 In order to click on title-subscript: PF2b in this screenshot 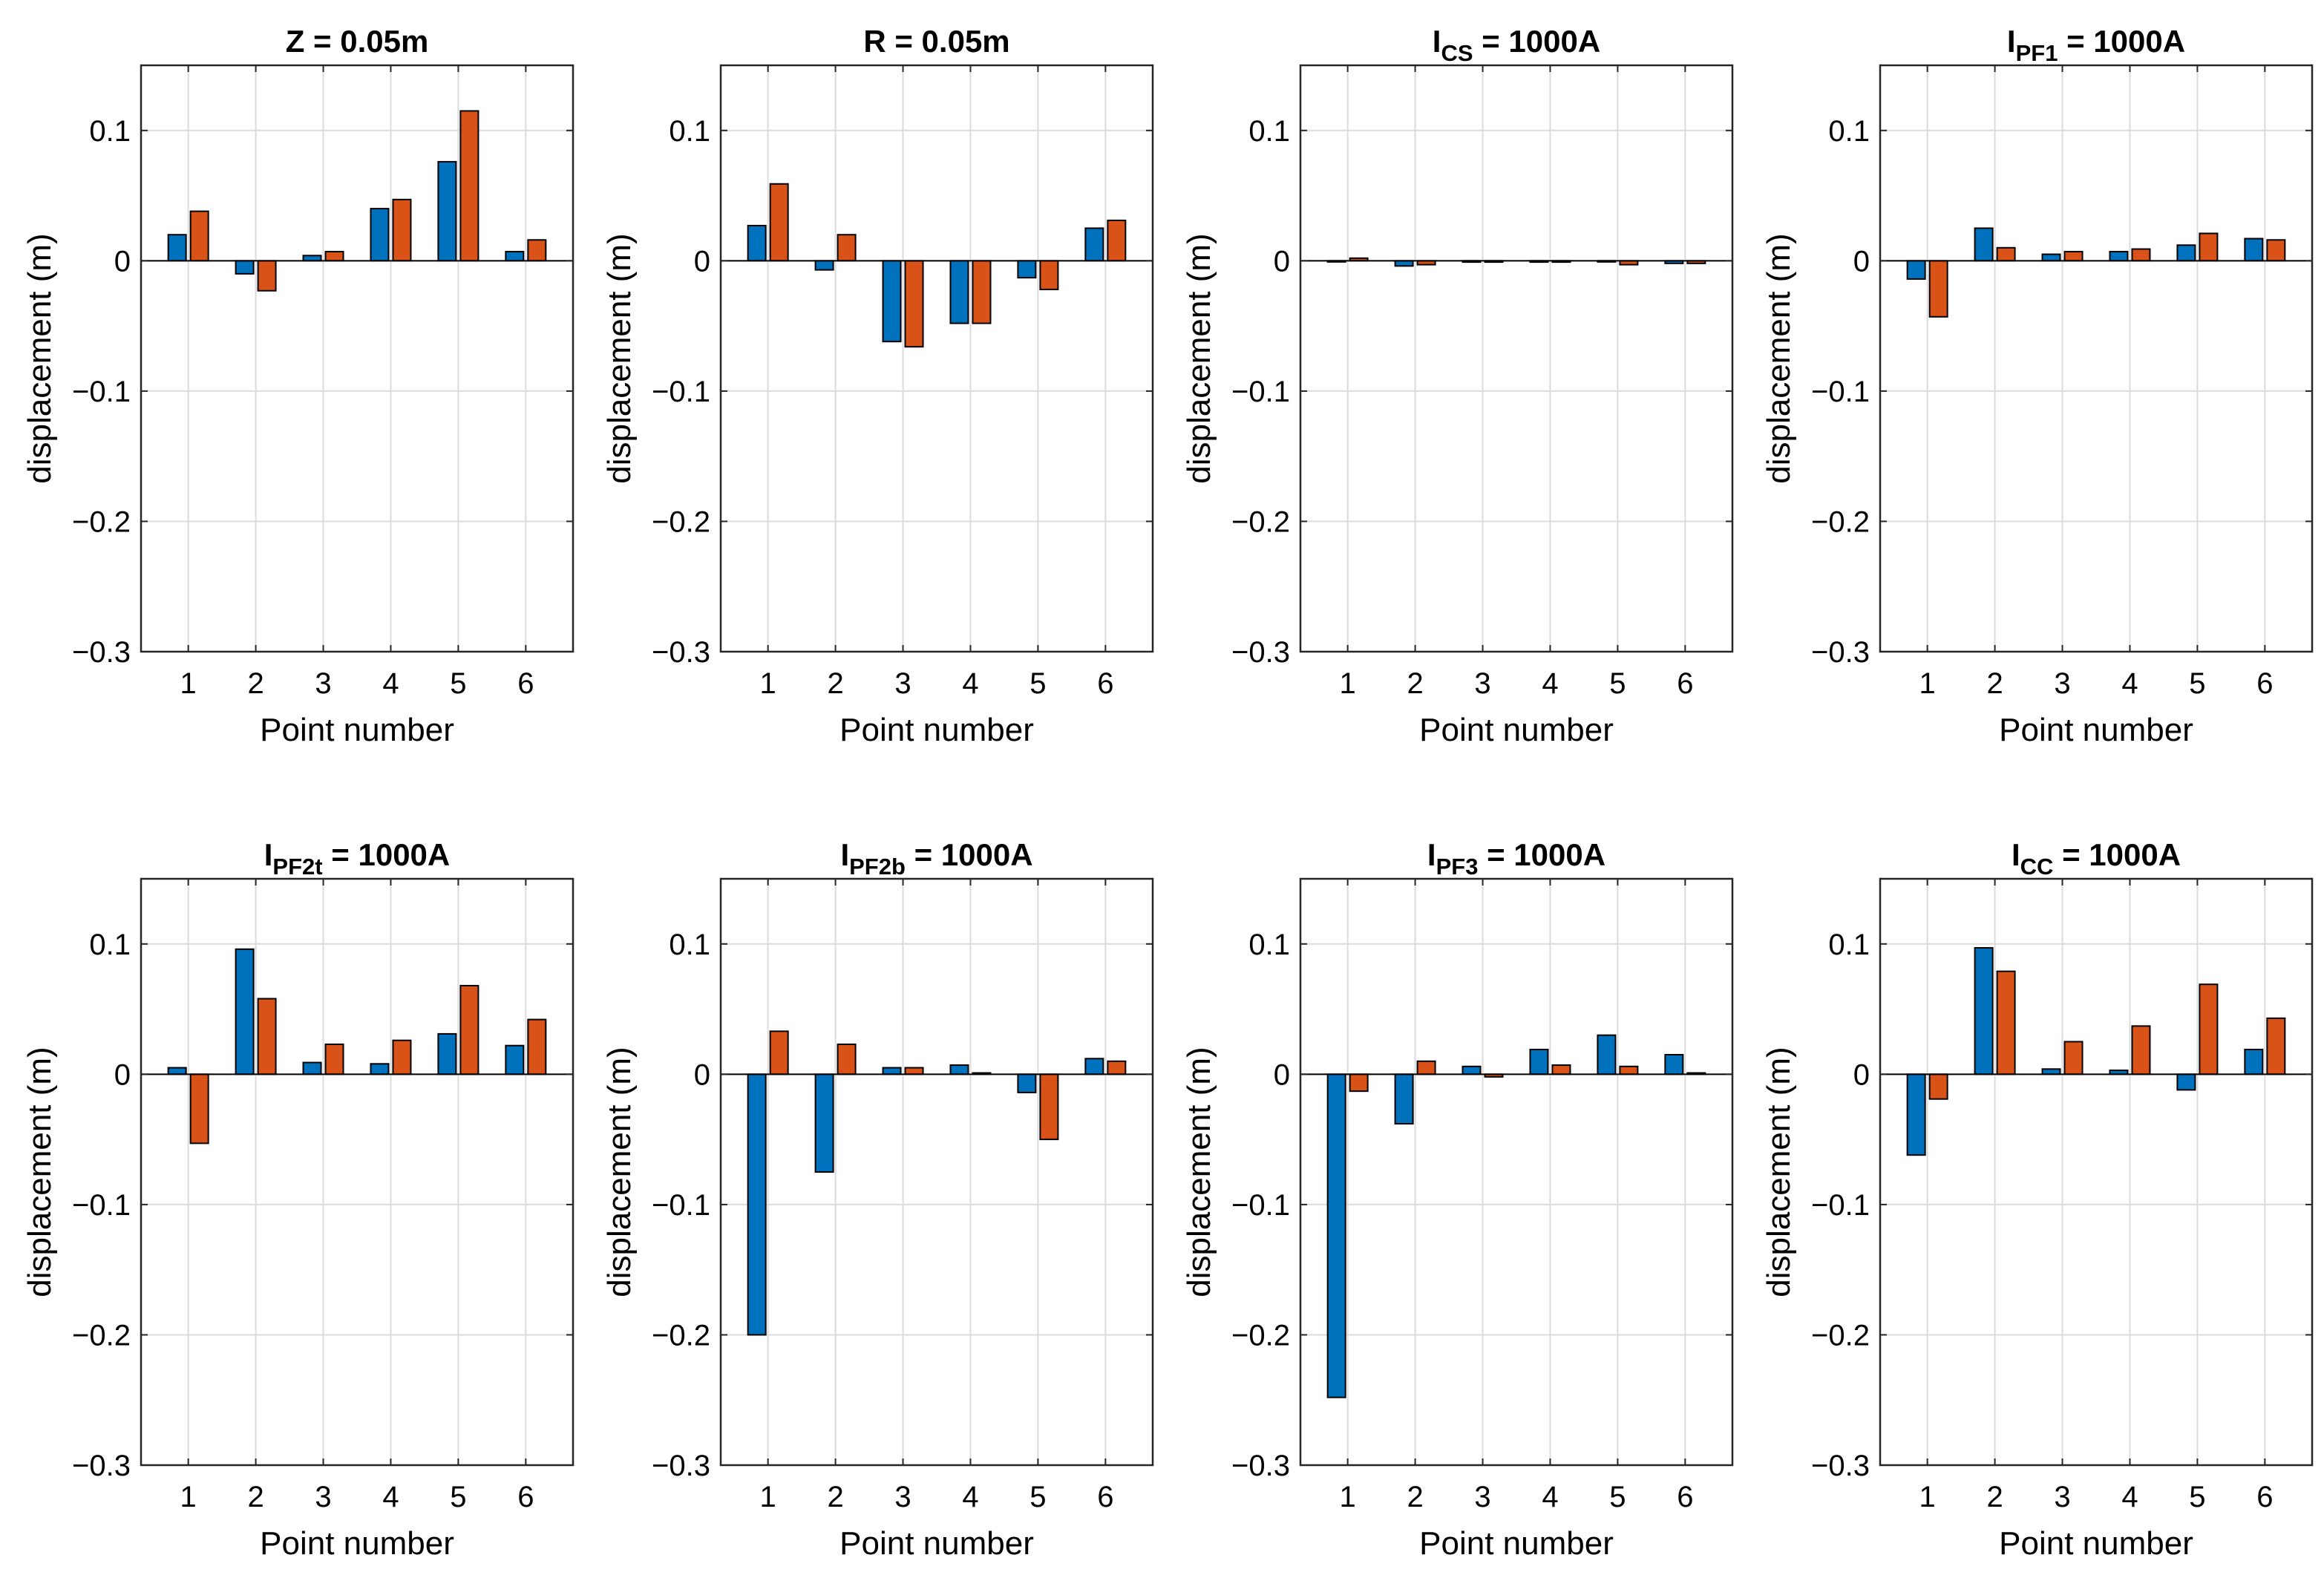, I will do `click(877, 867)`.